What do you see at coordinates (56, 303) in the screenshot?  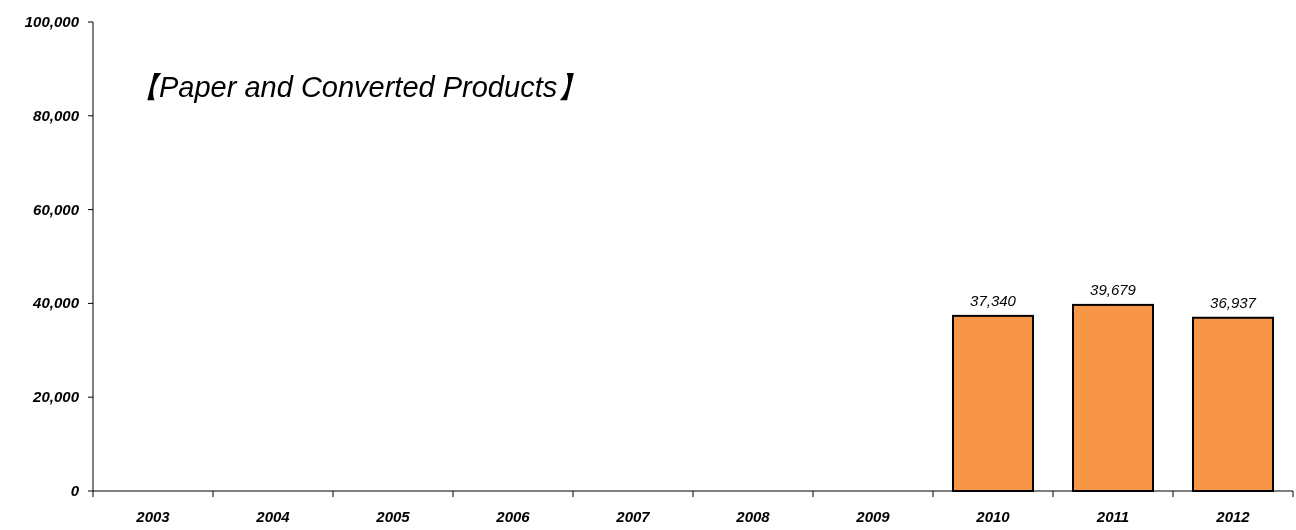 I see `y-tick-label: 40,000` at bounding box center [56, 303].